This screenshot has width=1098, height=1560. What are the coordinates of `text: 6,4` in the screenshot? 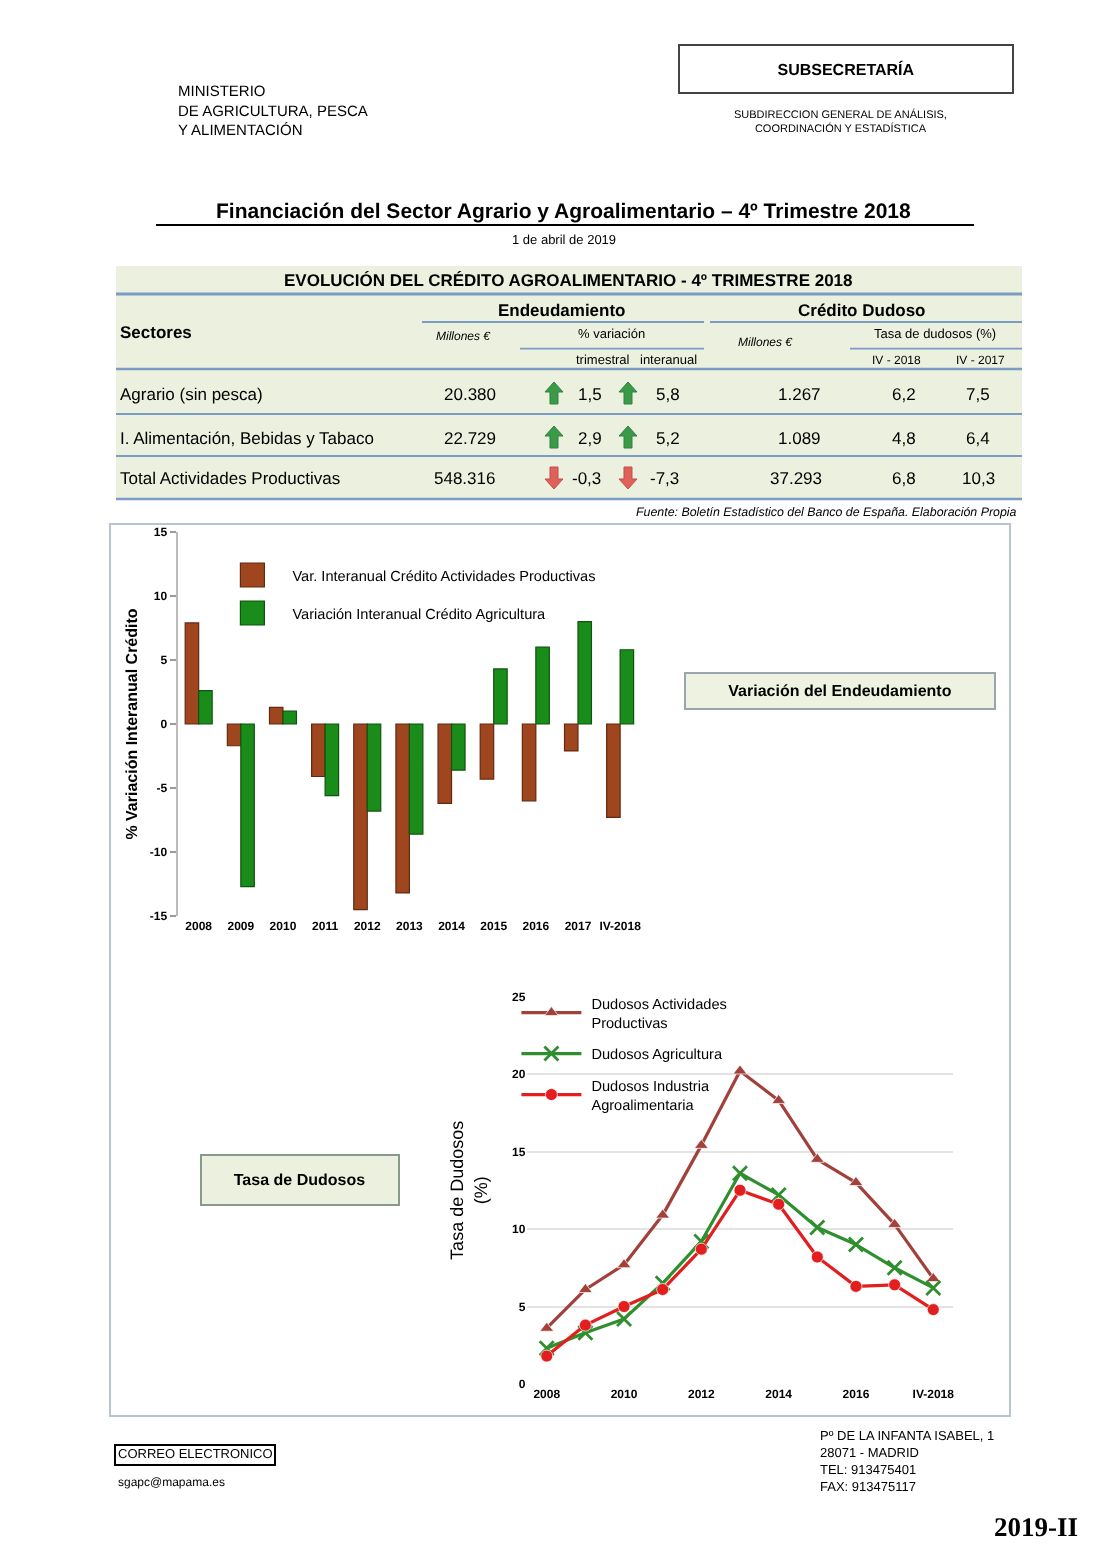 It's located at (978, 438).